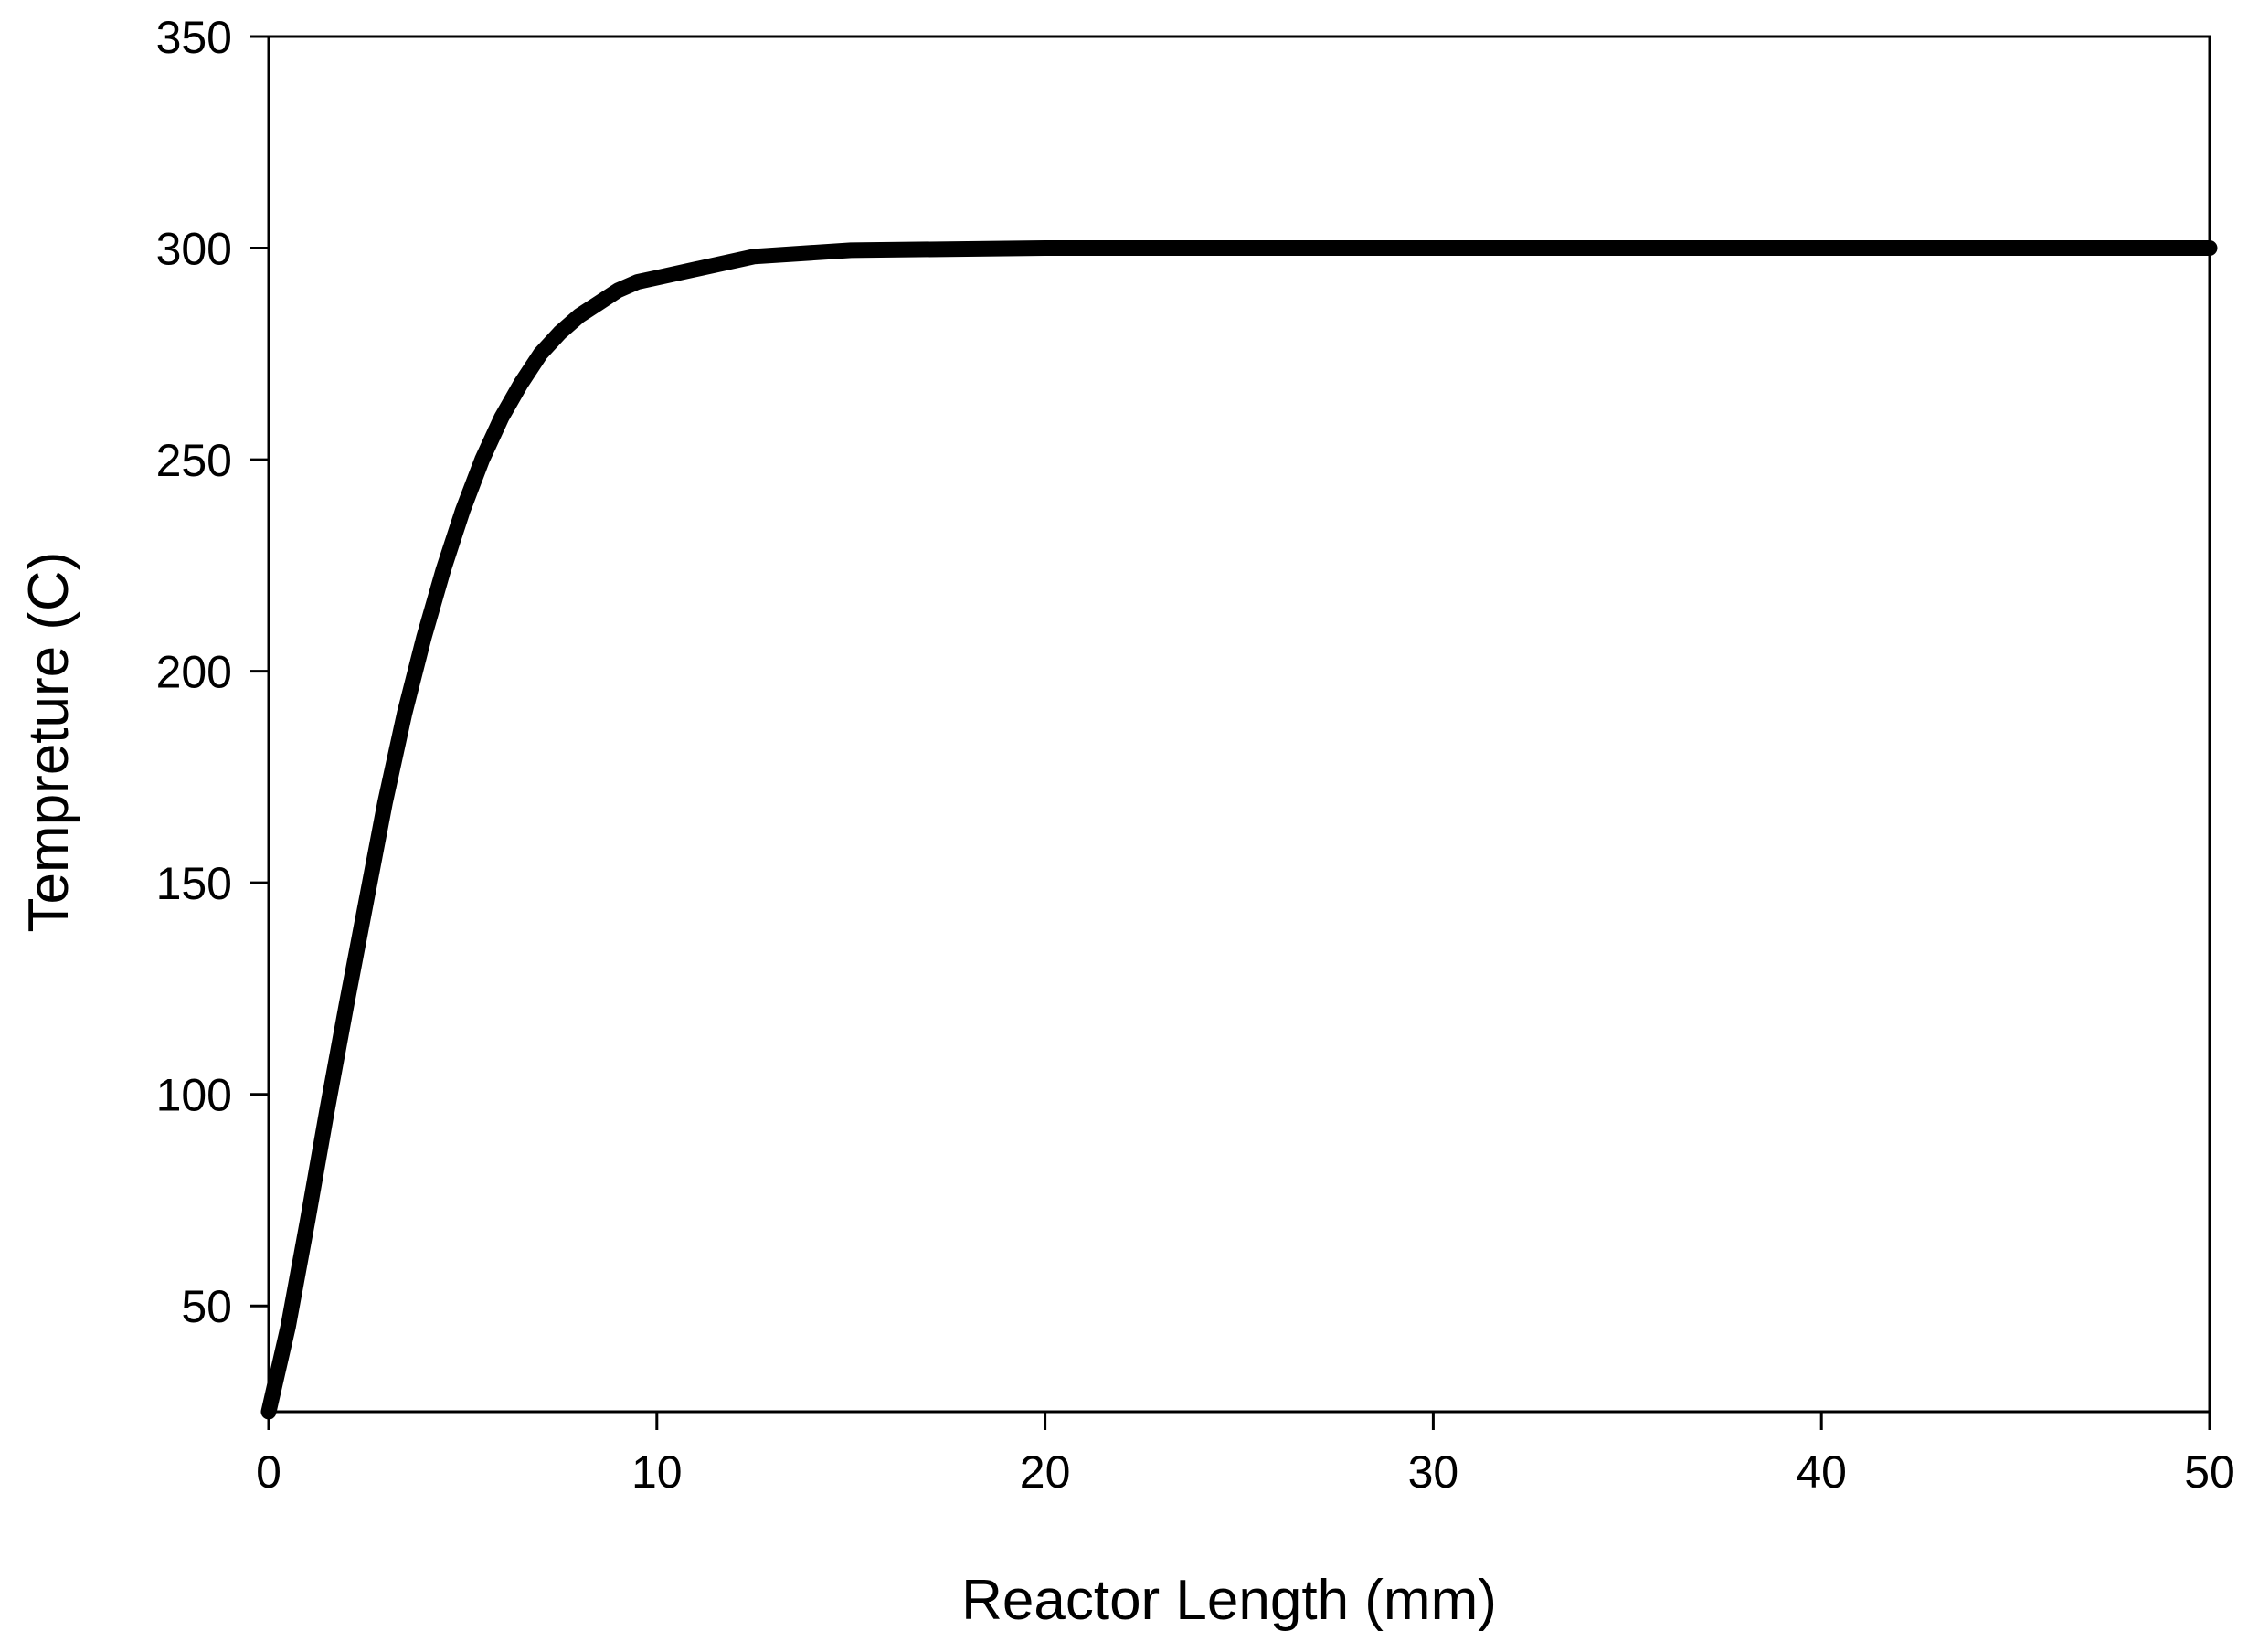 The width and height of the screenshot is (2248, 1652). What do you see at coordinates (1229, 1601) in the screenshot?
I see `x-axis-title: Reactor Length (mm)` at bounding box center [1229, 1601].